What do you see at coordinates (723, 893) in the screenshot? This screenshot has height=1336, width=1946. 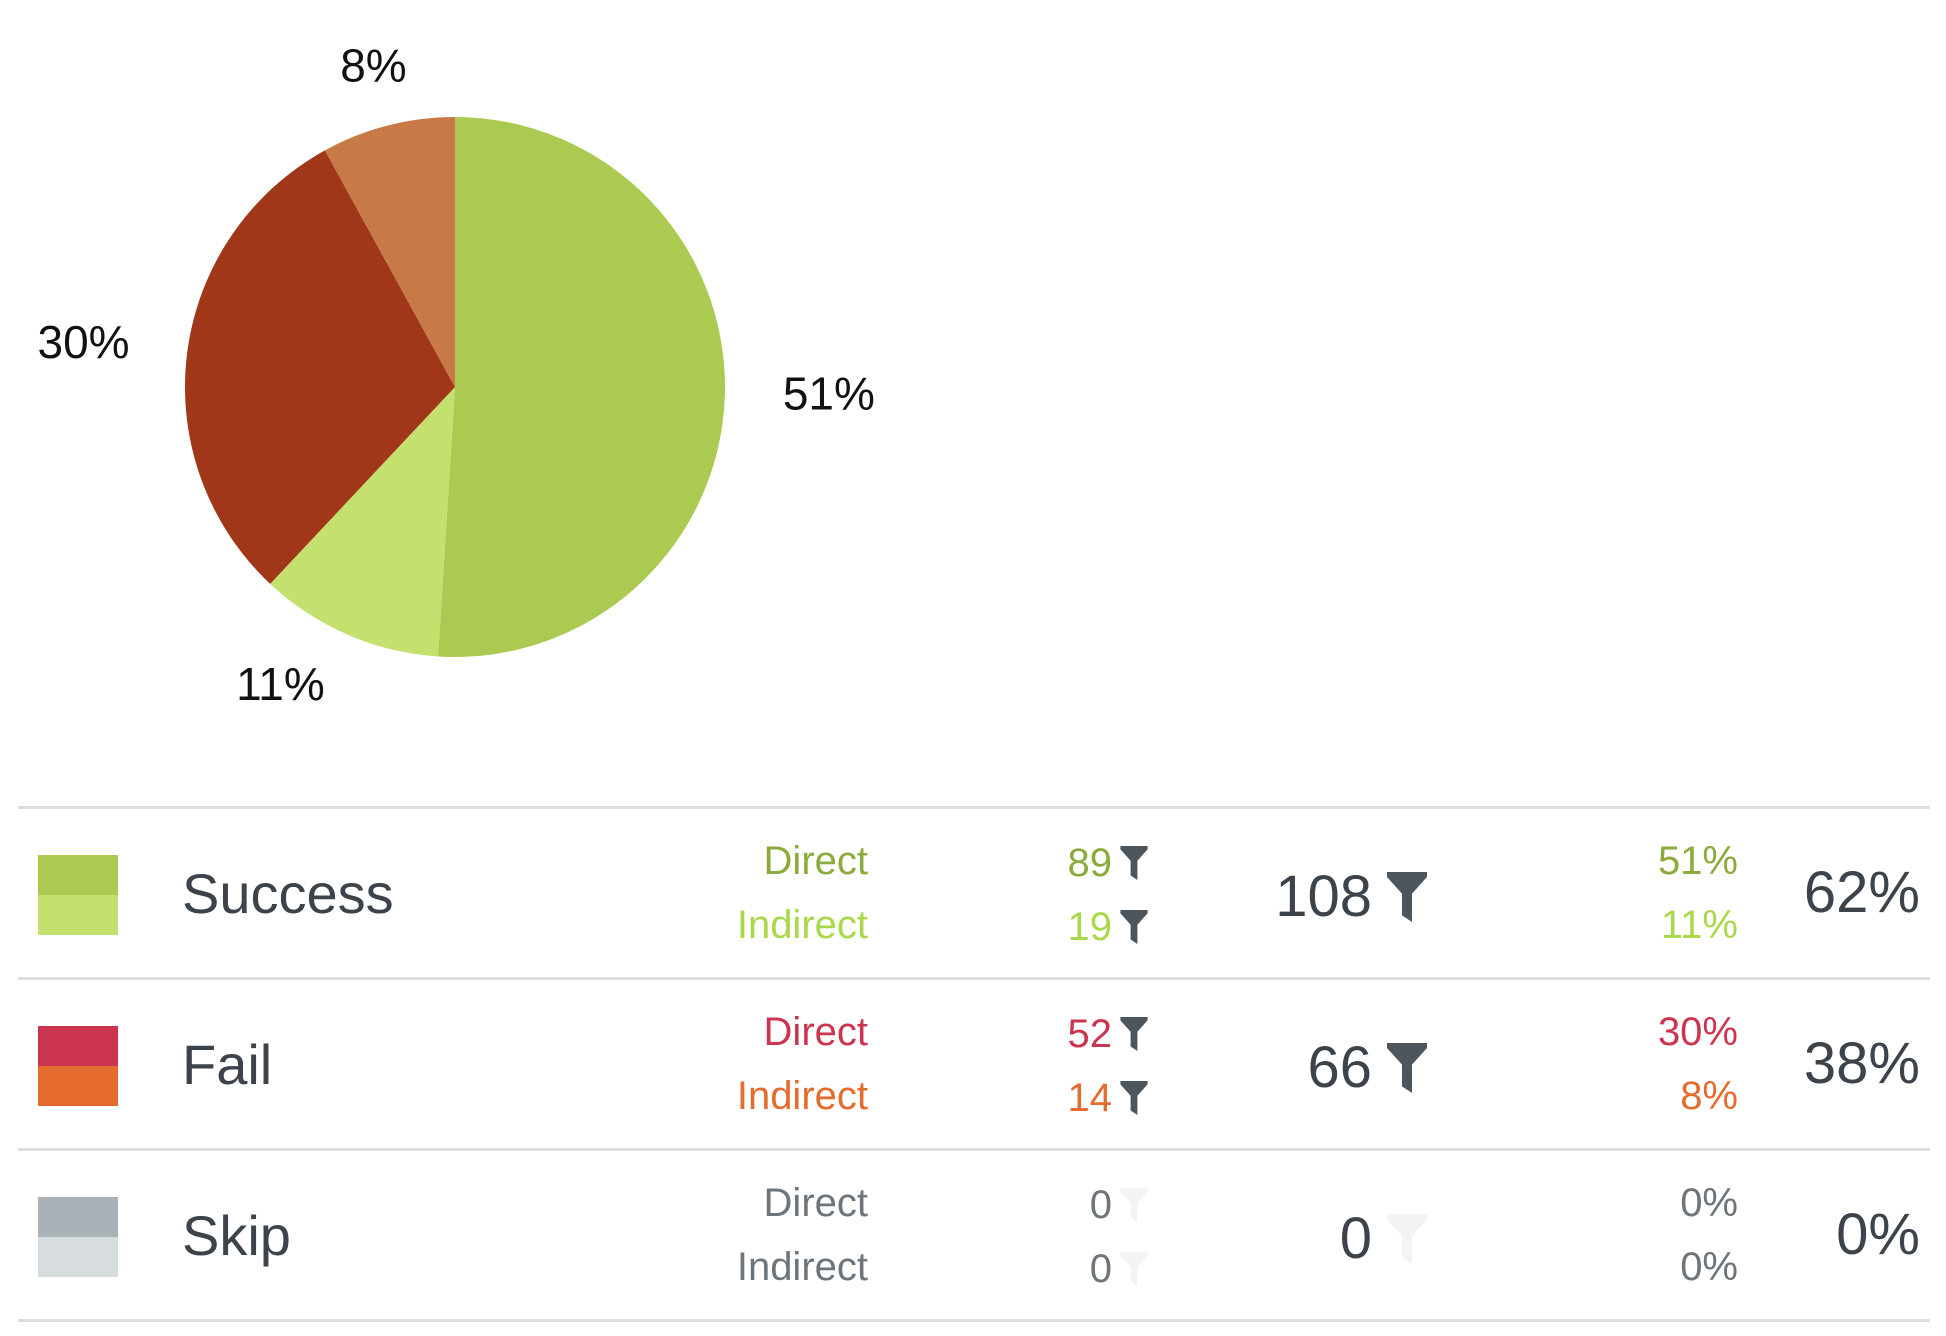 I see `success-sub-labels: Direct Indirect` at bounding box center [723, 893].